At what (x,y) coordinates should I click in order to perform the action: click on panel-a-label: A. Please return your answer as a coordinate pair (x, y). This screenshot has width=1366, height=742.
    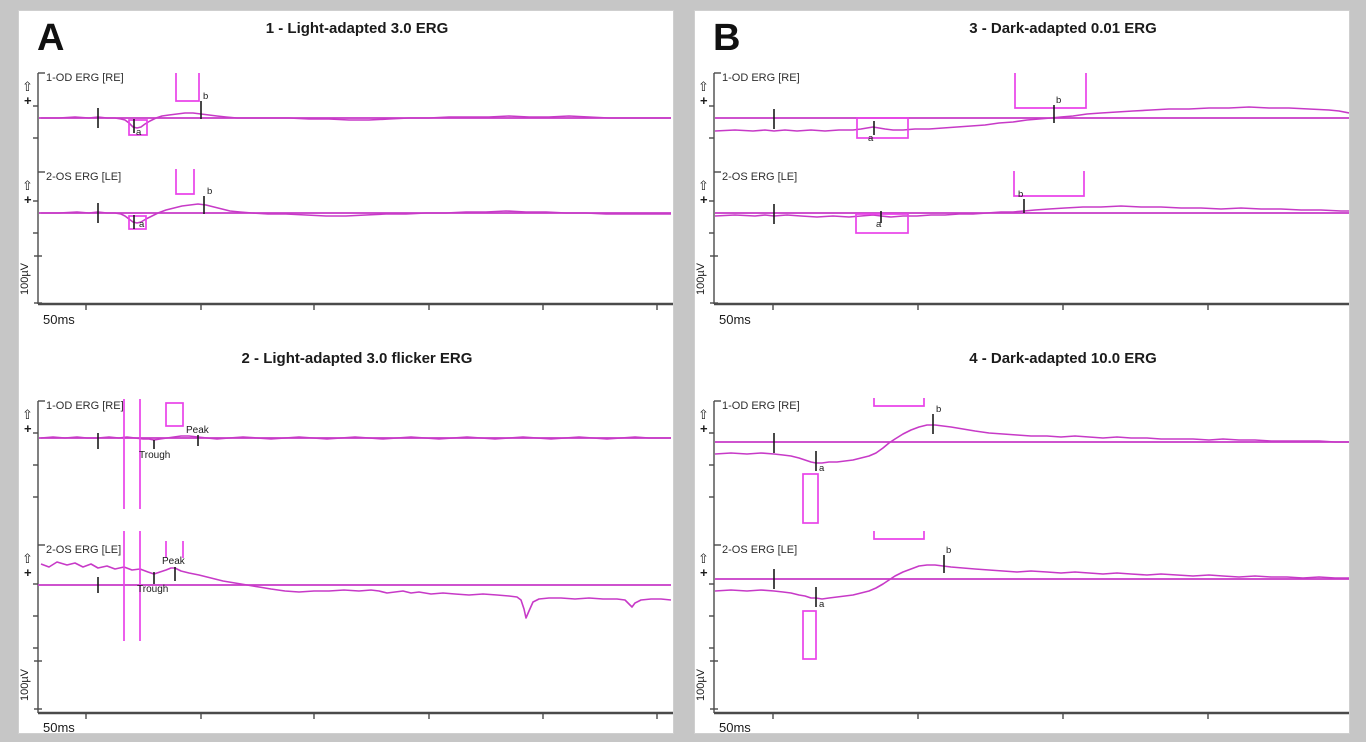
    Looking at the image, I should click on (51, 38).